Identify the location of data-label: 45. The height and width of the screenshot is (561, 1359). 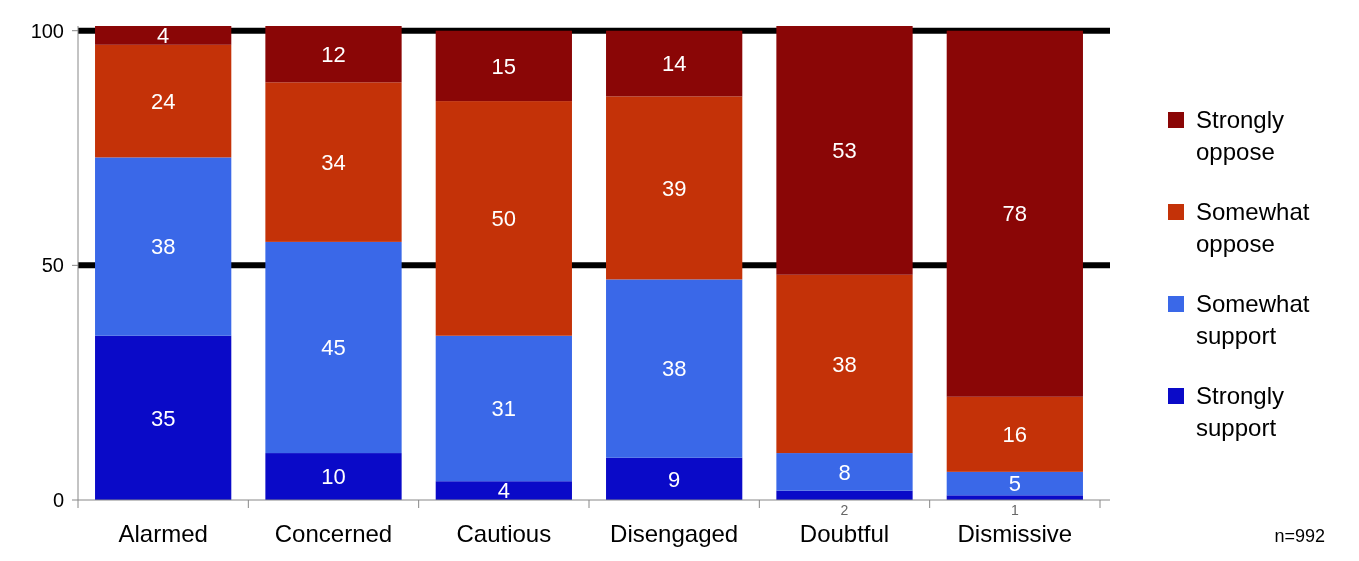
(333, 348).